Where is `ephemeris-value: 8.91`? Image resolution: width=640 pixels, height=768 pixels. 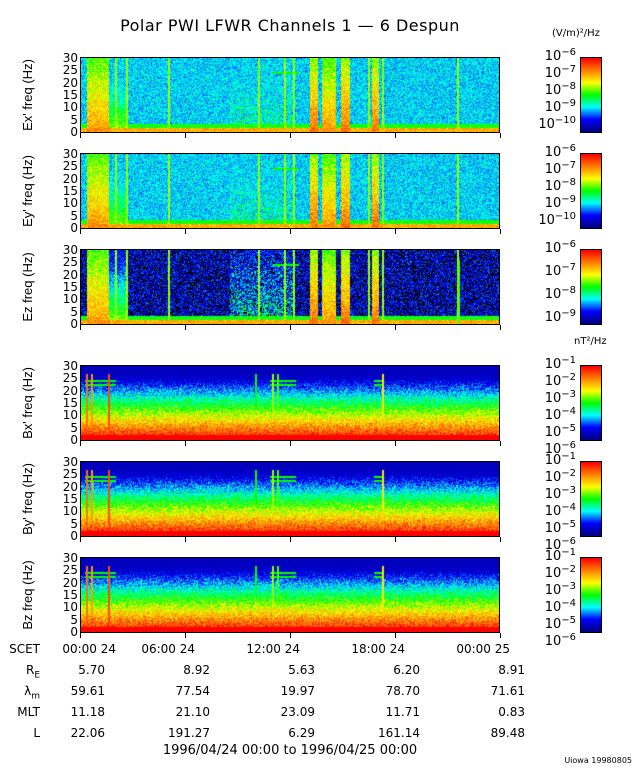 ephemeris-value: 8.91 is located at coordinates (511, 670).